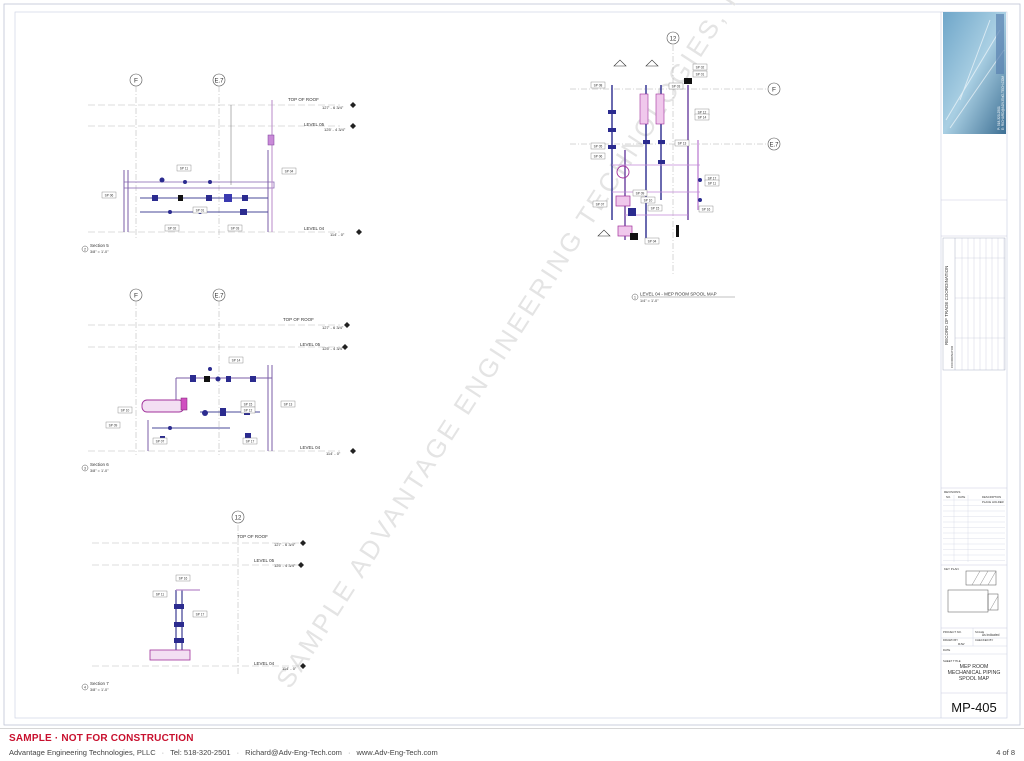 This screenshot has width=1024, height=761. I want to click on spool-tag: SP 11, so click(184, 168).